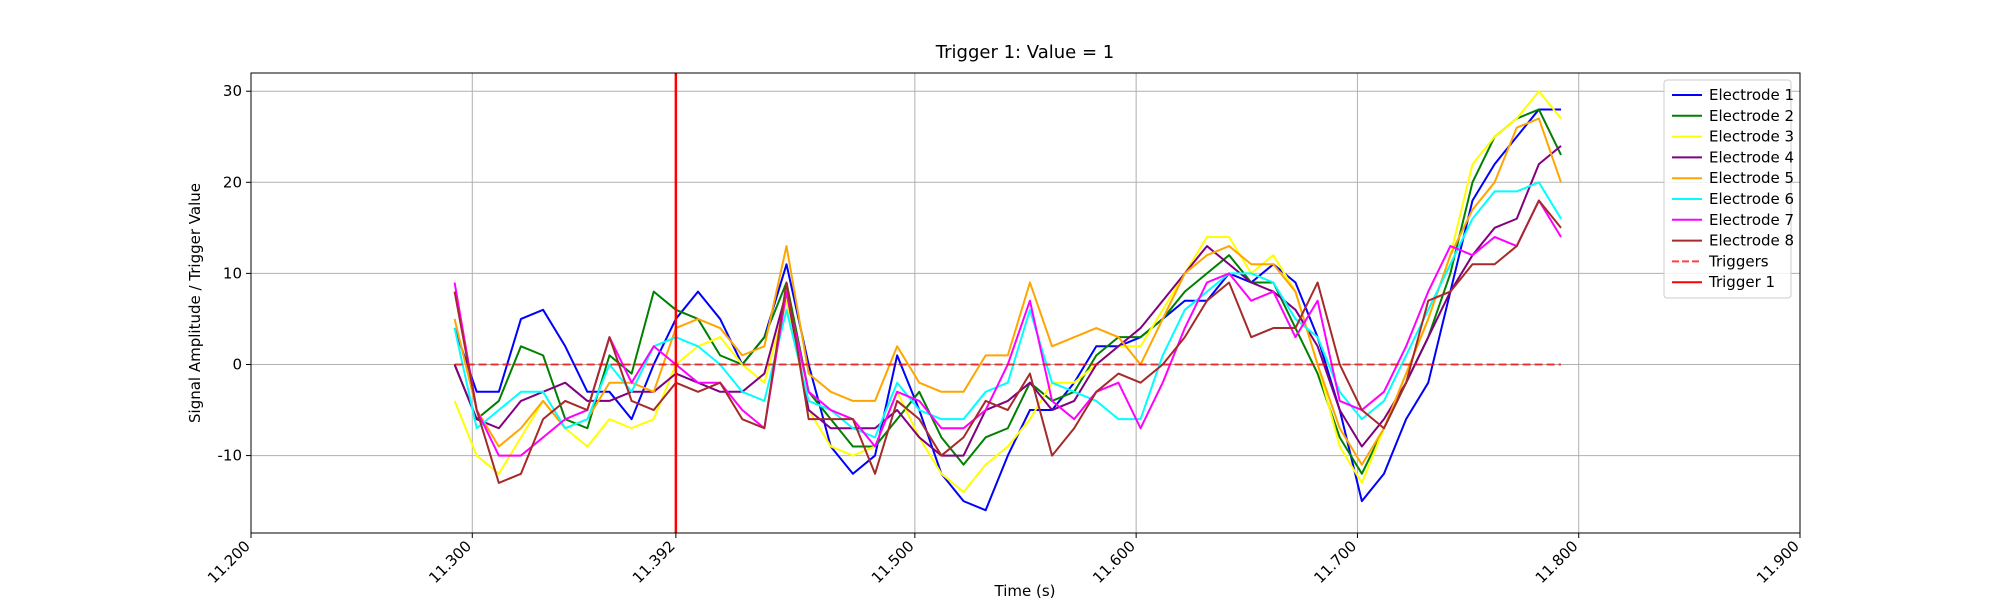 Image resolution: width=2000 pixels, height=600 pixels. I want to click on y-tick-label: 10, so click(232, 273).